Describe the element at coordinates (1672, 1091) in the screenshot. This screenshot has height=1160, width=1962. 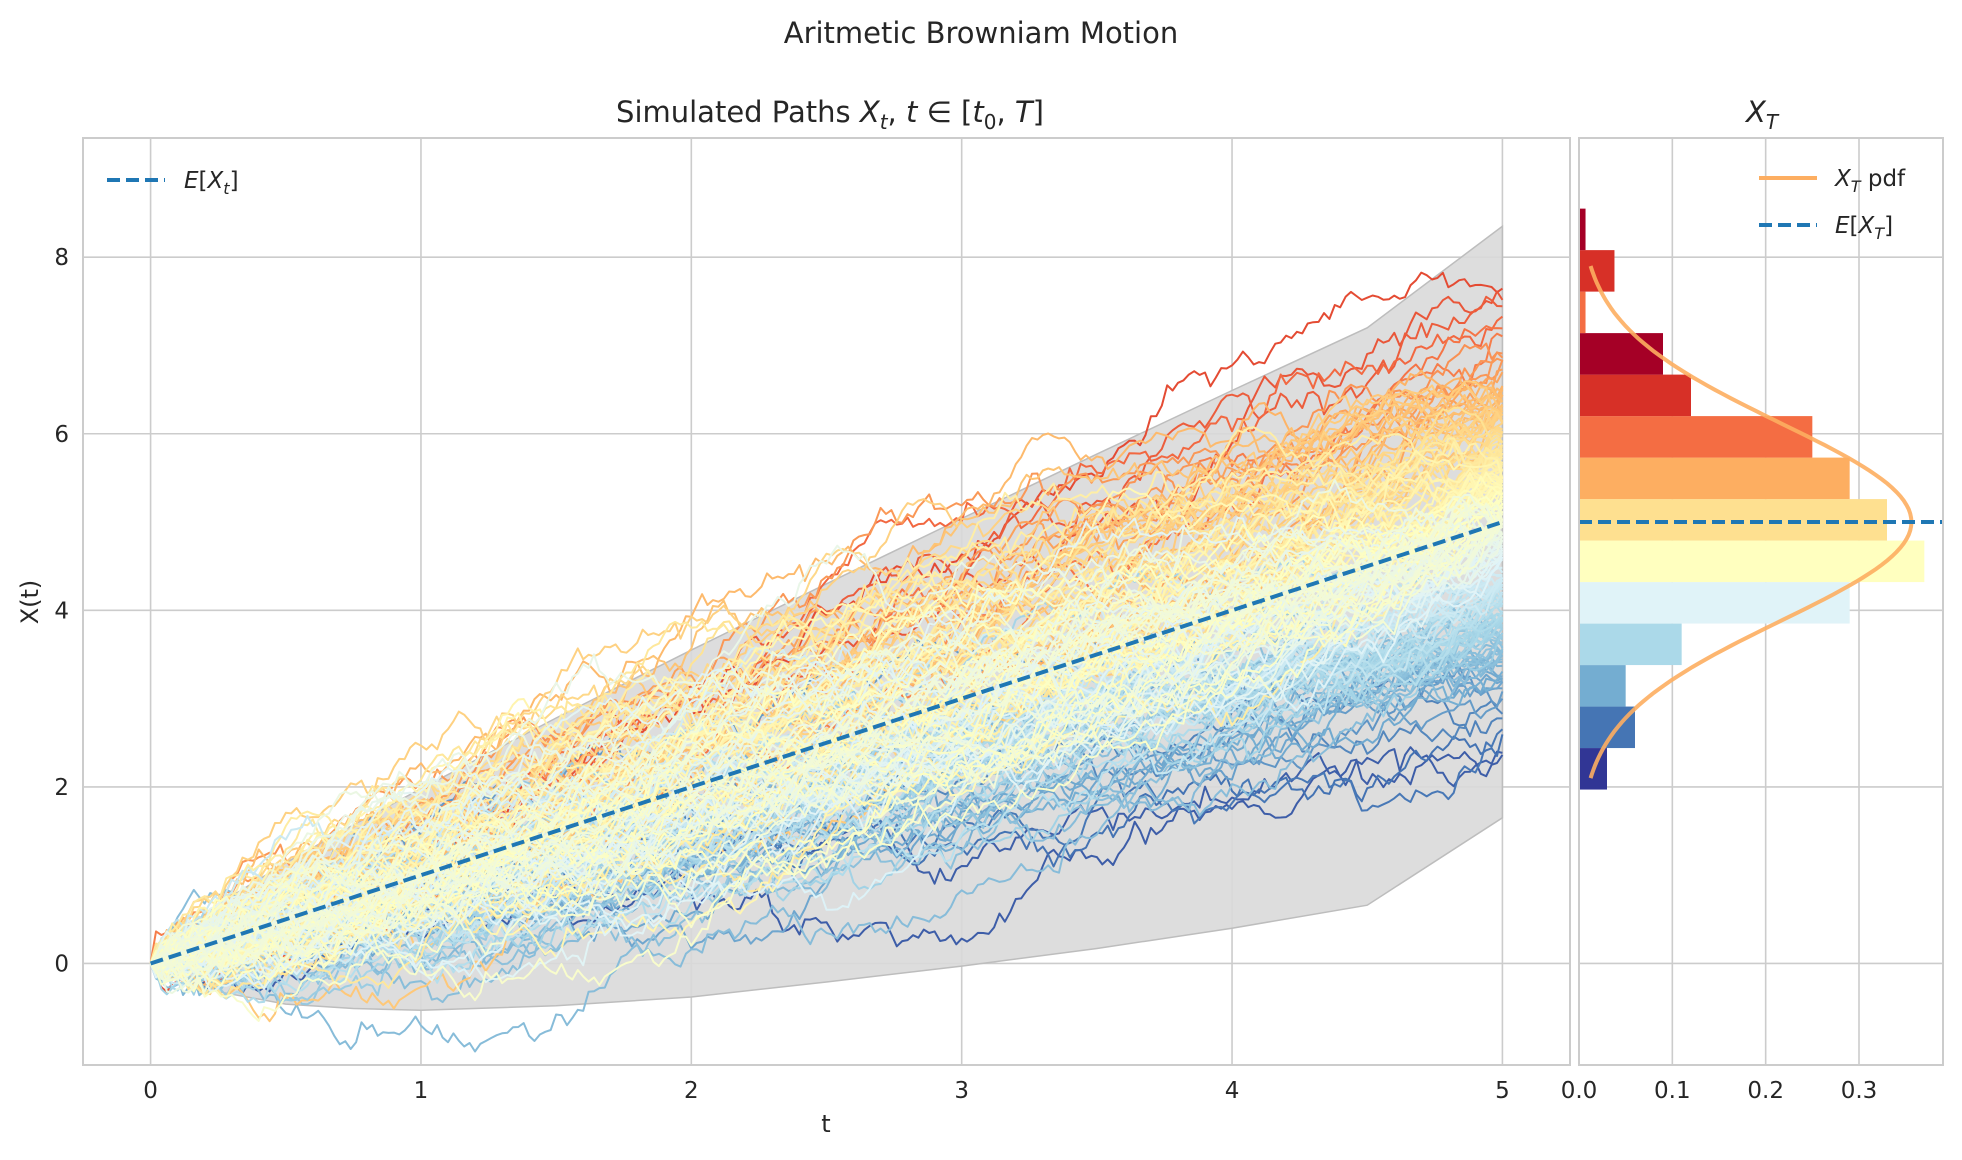
I see `x-tick-label: 0.1` at that location.